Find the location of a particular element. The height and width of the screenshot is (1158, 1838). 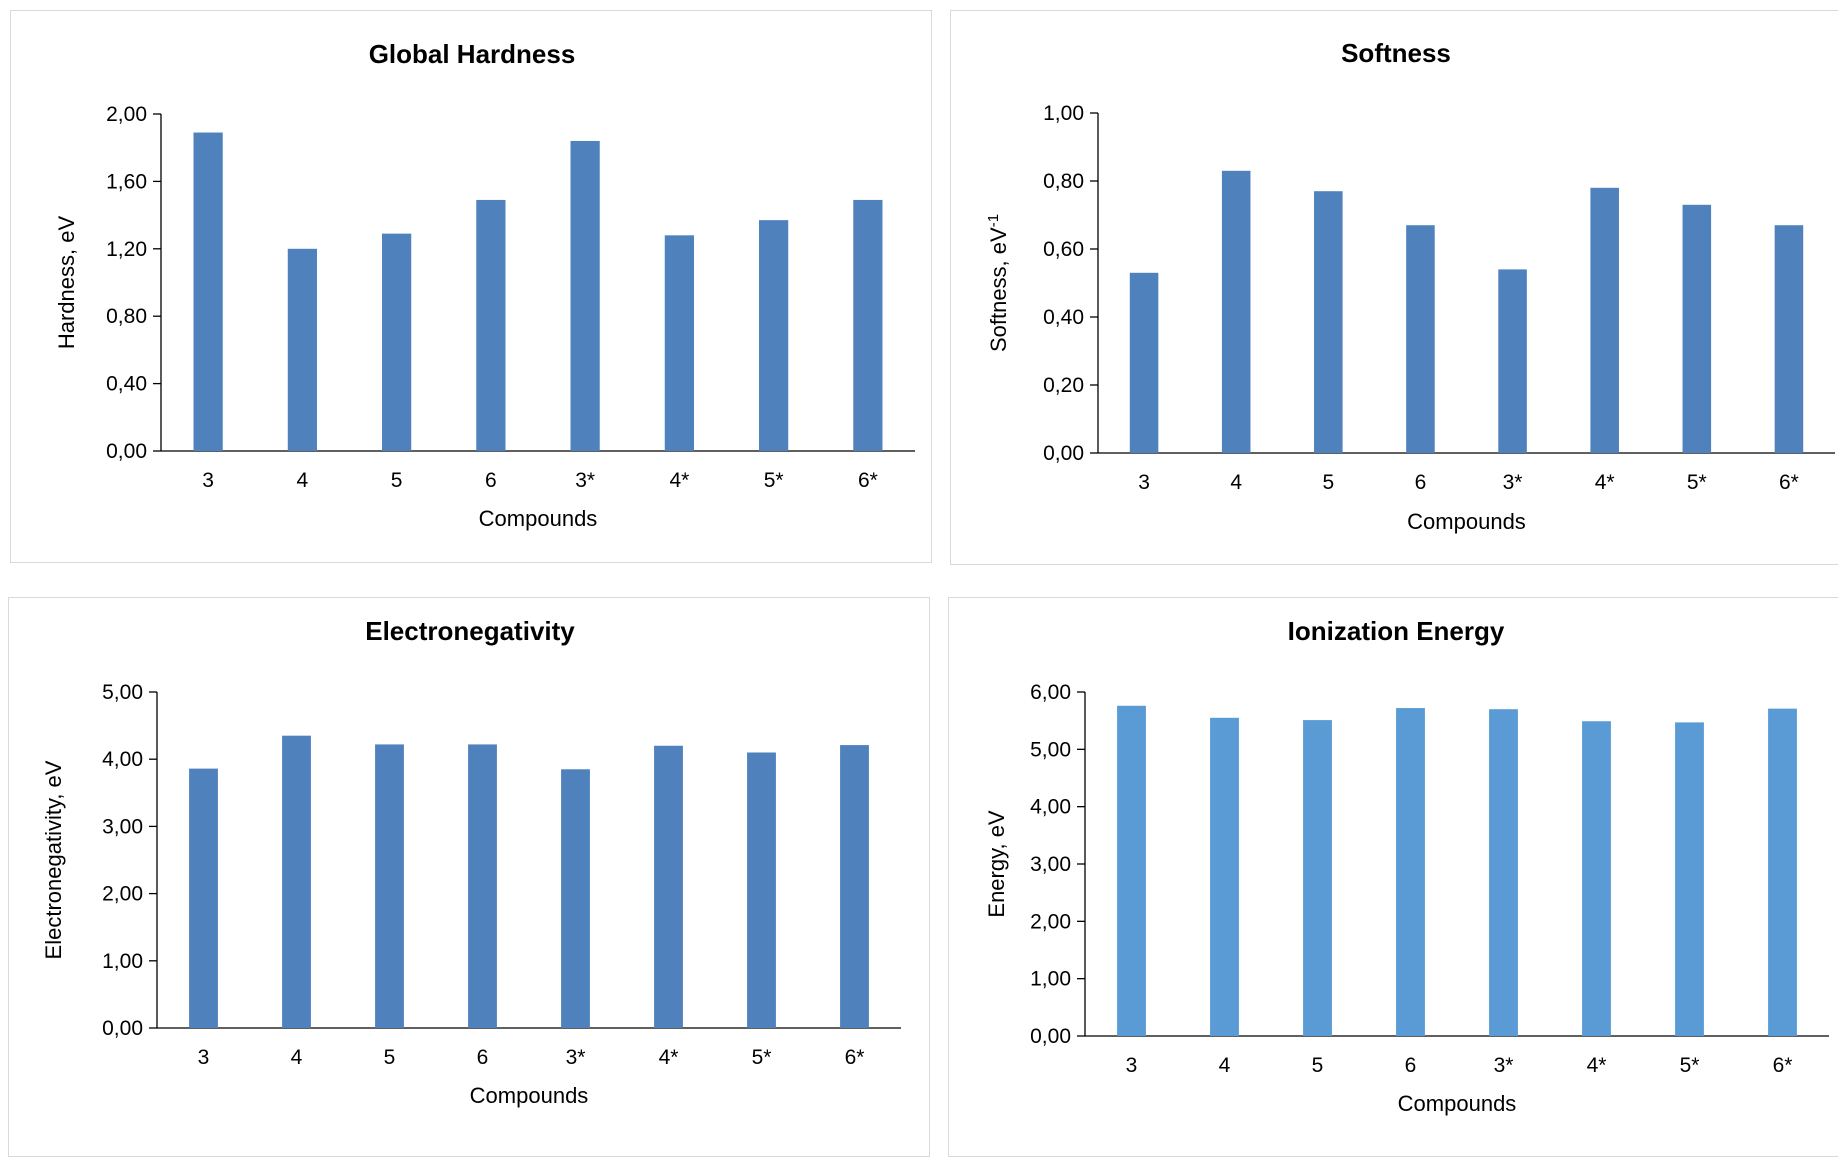

y-tick-label: 1,60 is located at coordinates (126, 181).